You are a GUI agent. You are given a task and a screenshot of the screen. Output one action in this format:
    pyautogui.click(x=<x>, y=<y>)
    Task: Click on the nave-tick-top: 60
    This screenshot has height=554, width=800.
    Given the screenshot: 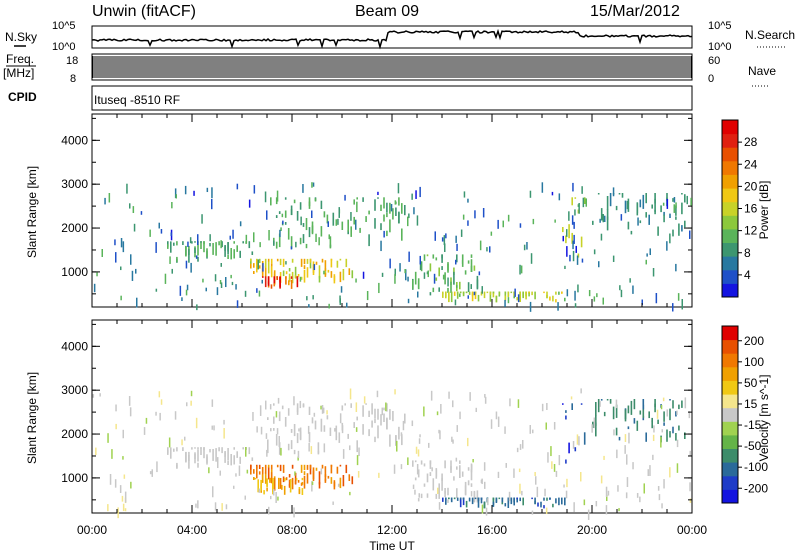 What is the action you would take?
    pyautogui.click(x=714, y=61)
    